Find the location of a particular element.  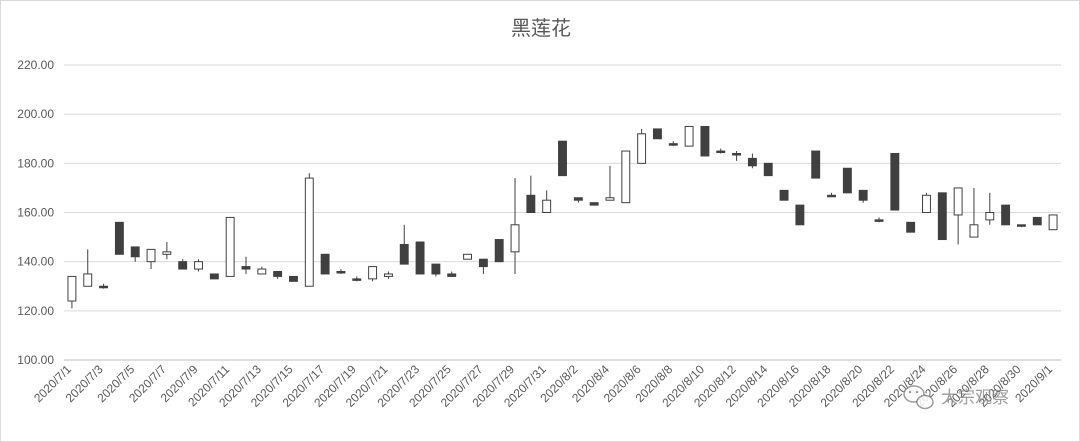

y-tick-label: 160.00 is located at coordinates (35, 213).